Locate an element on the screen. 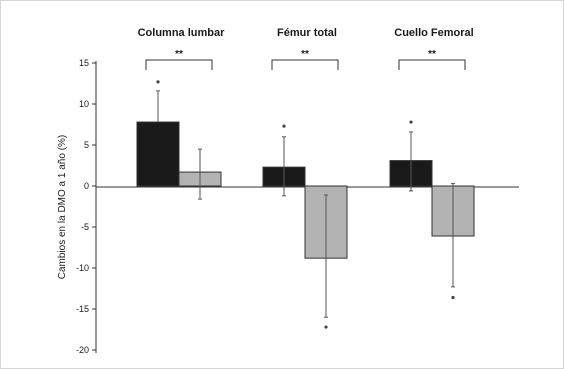  y-tick-label: -20 is located at coordinates (82, 350).